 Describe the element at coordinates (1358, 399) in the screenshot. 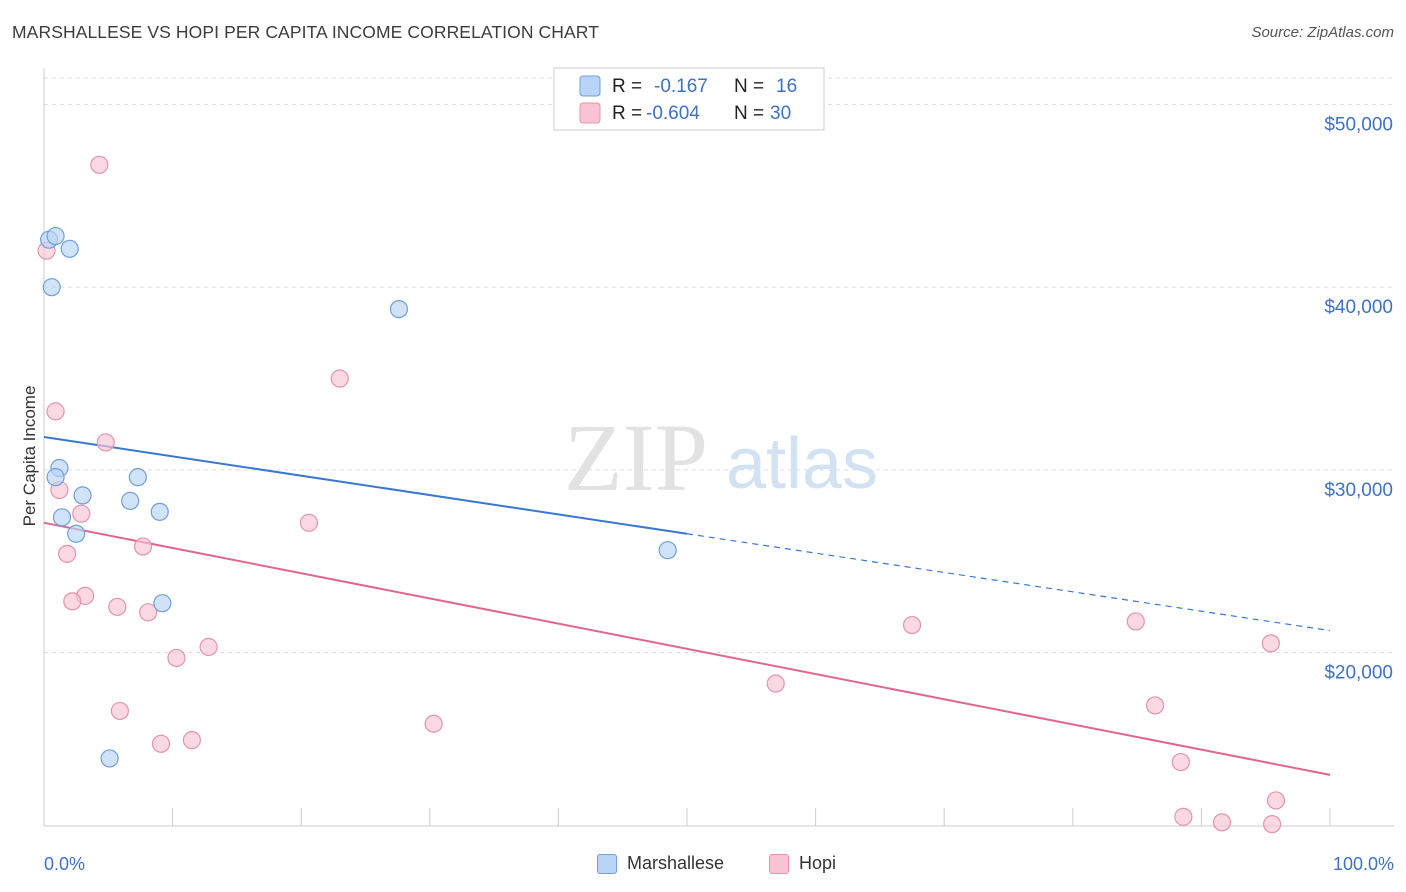

I see `y-tick-labels: $20,000 $30,000 $40,000 $50,000` at that location.